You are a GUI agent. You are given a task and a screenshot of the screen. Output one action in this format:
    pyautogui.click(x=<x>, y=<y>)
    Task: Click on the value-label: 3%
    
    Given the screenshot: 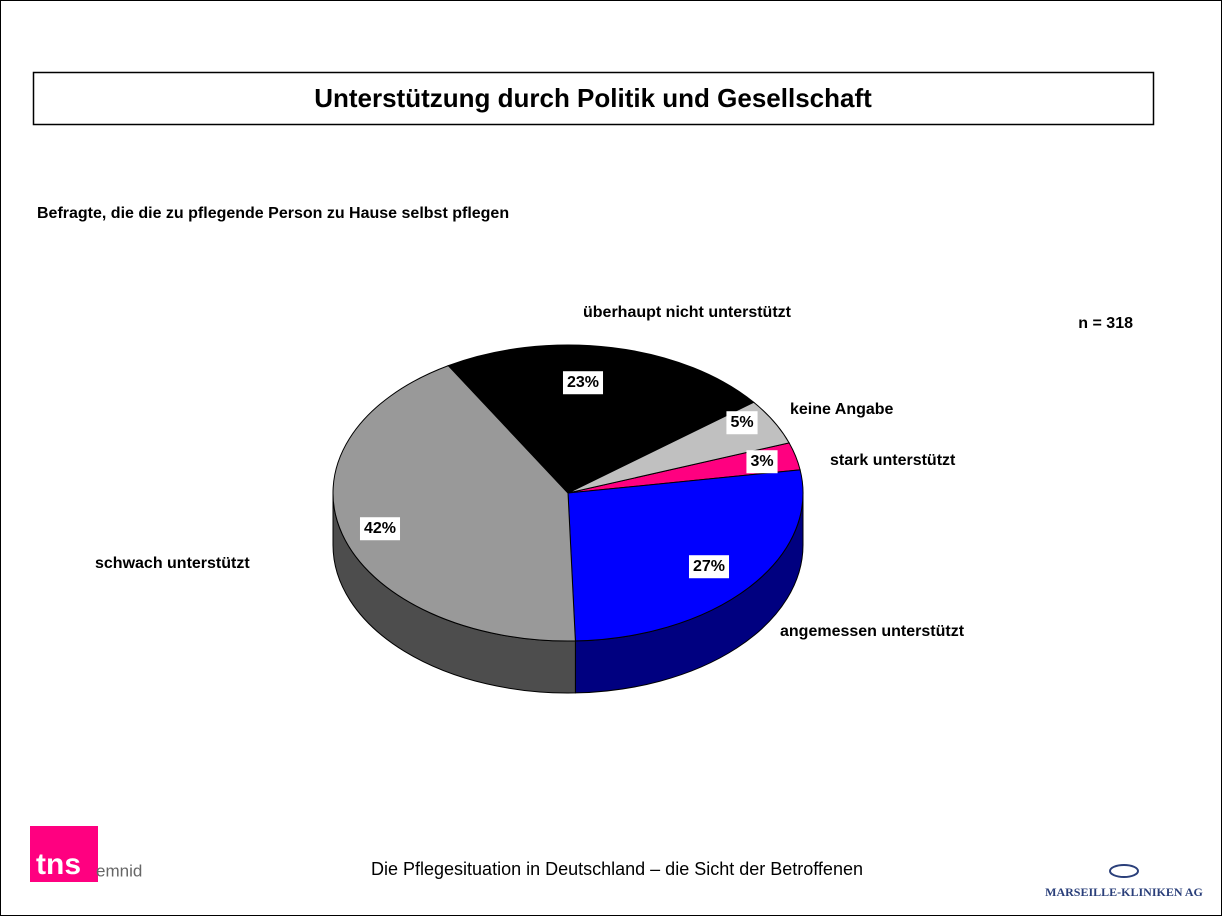 What is the action you would take?
    pyautogui.click(x=761, y=461)
    